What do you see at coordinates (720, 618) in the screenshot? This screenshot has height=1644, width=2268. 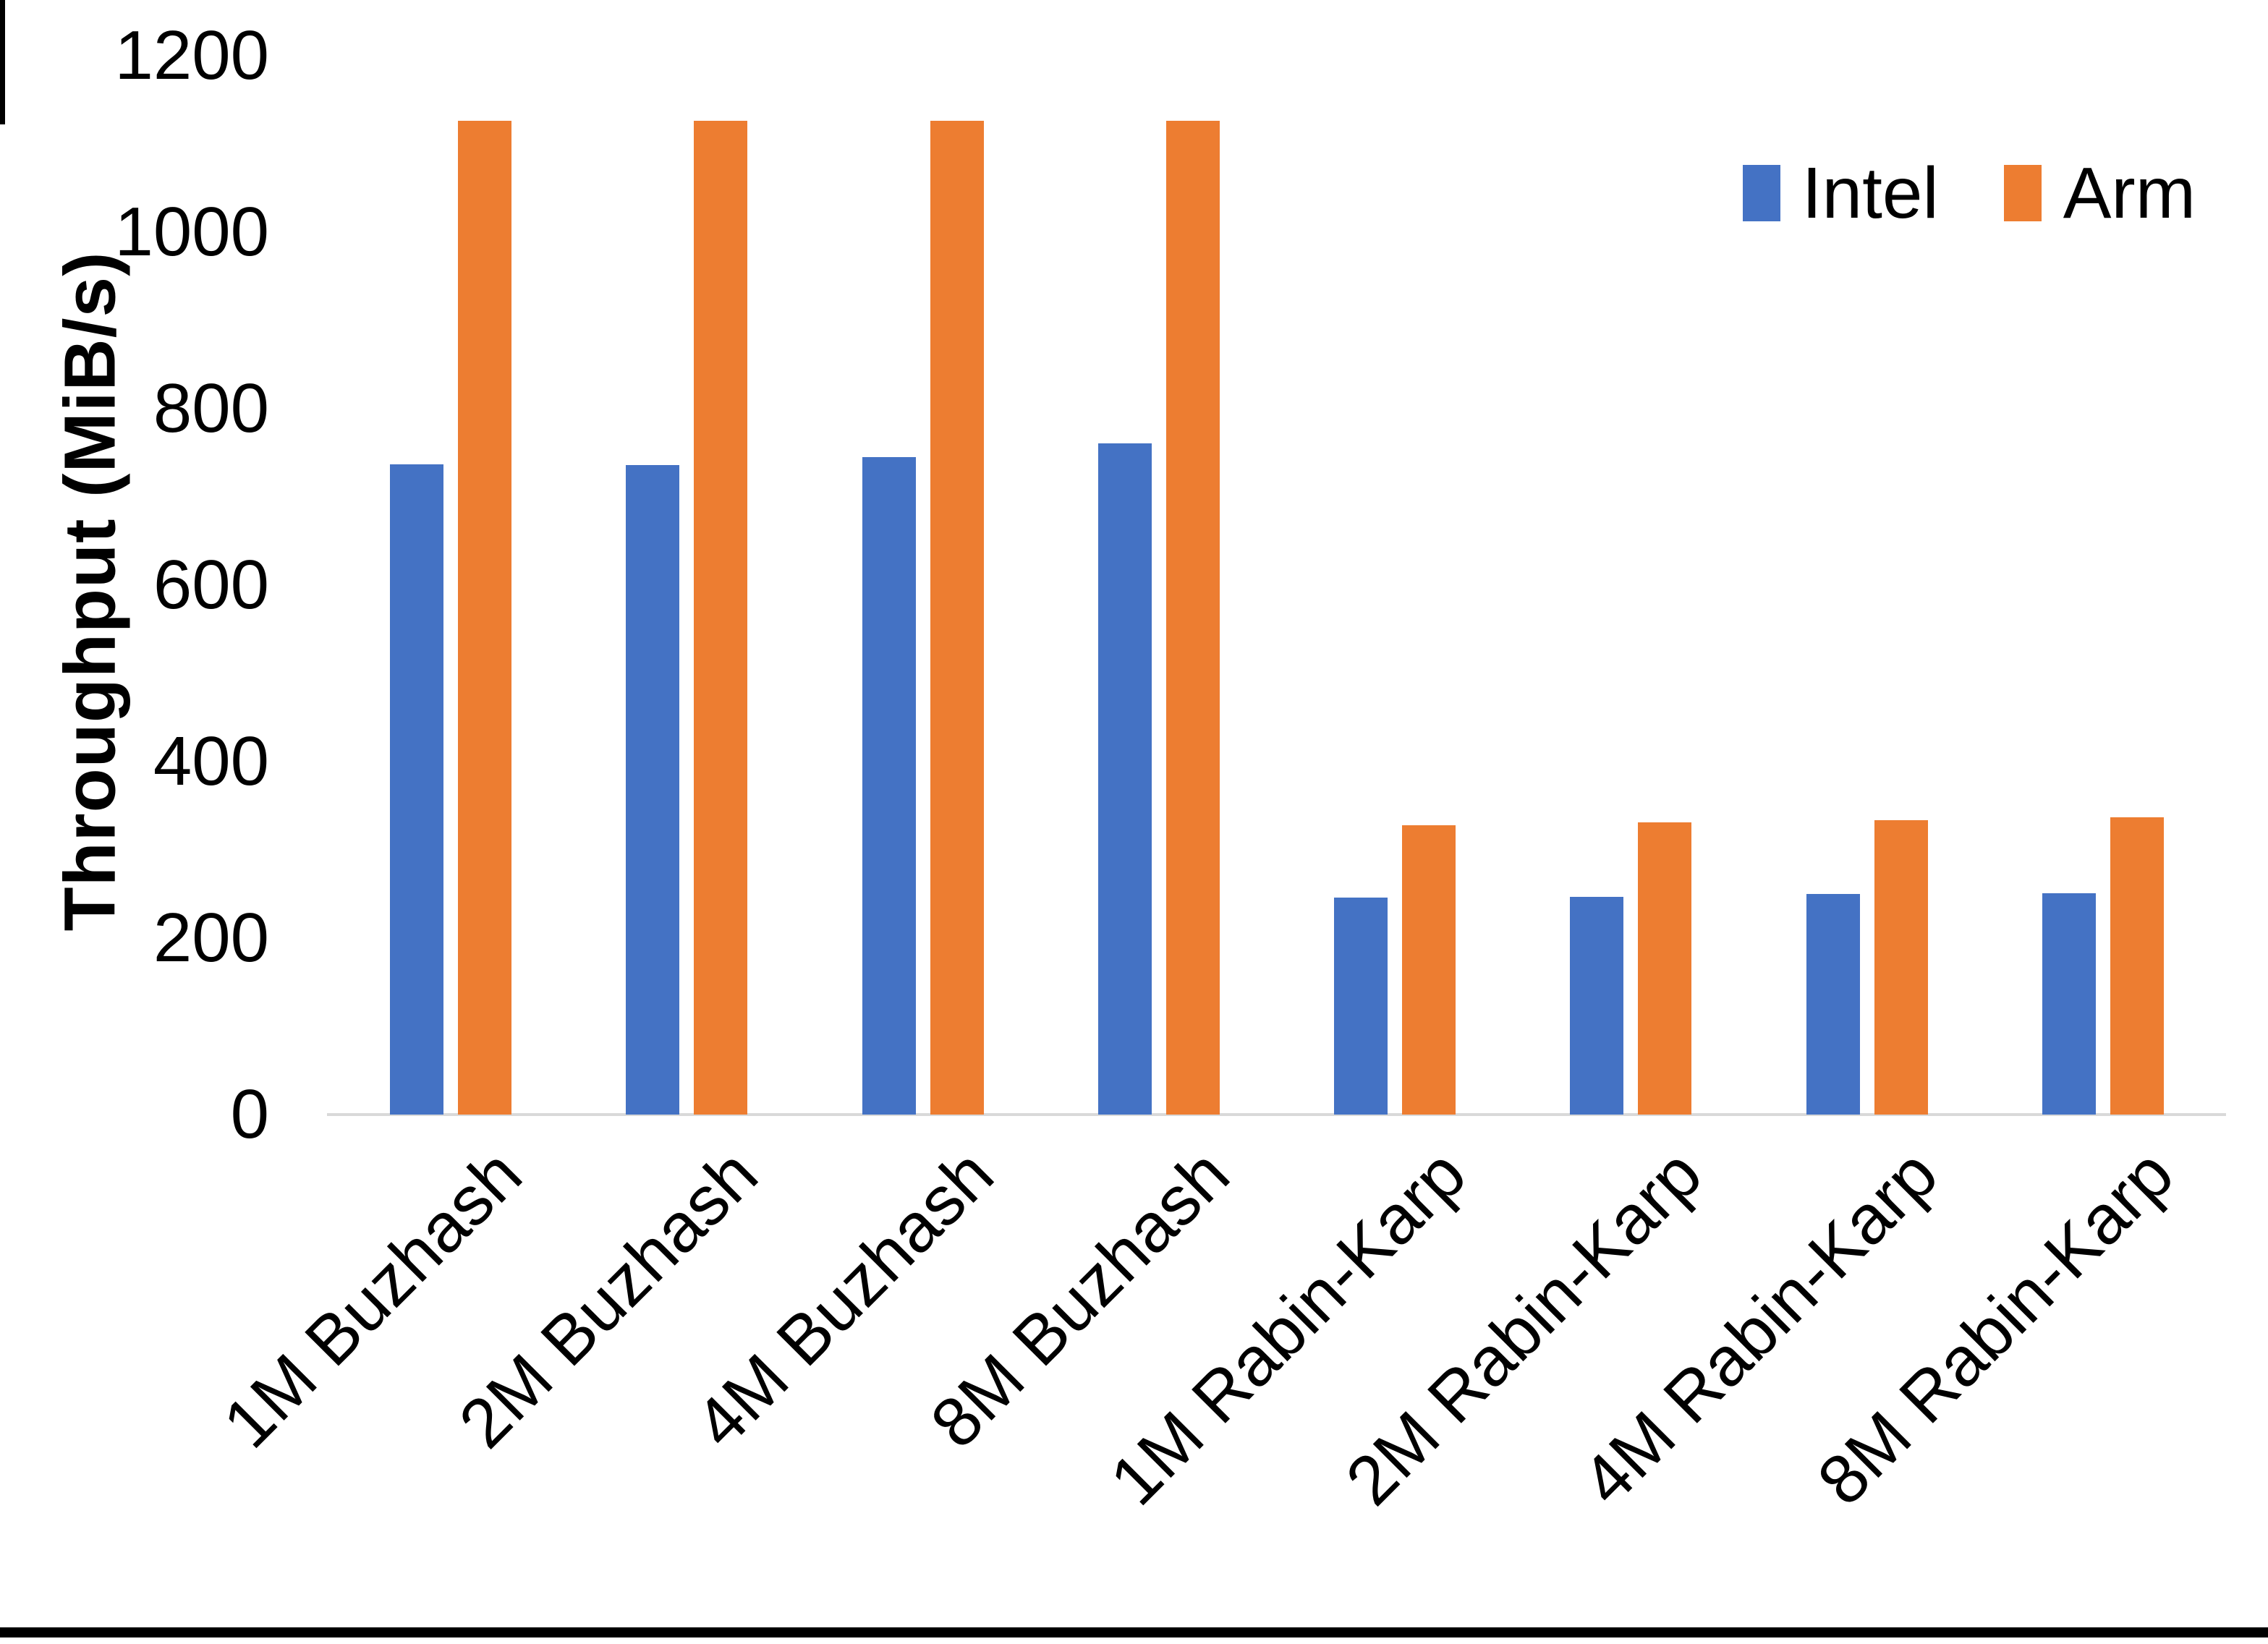 I see `bar-arm-2m-buzhash` at bounding box center [720, 618].